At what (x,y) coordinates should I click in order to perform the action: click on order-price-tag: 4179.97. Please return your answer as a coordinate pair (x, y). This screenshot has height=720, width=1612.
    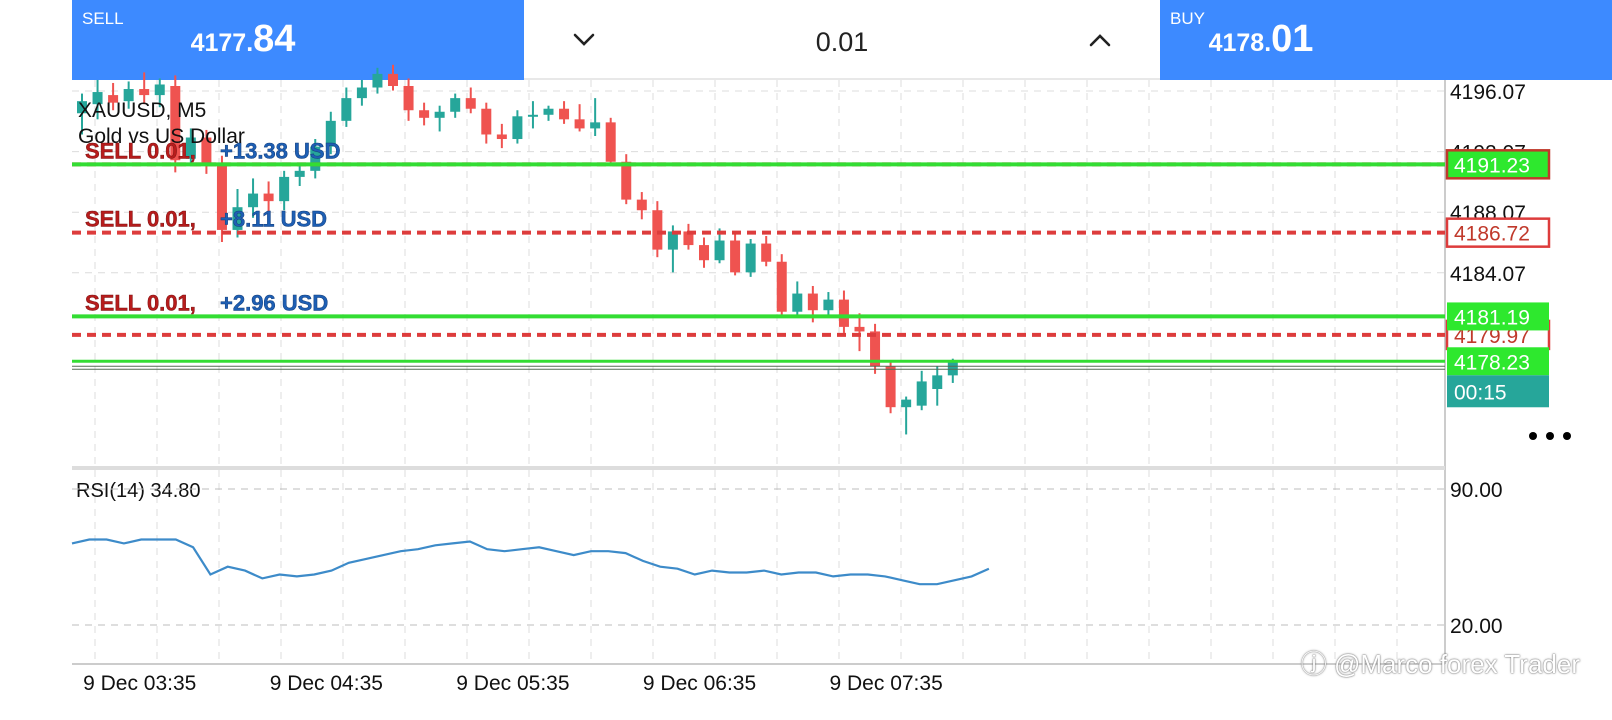
    Looking at the image, I should click on (1492, 336).